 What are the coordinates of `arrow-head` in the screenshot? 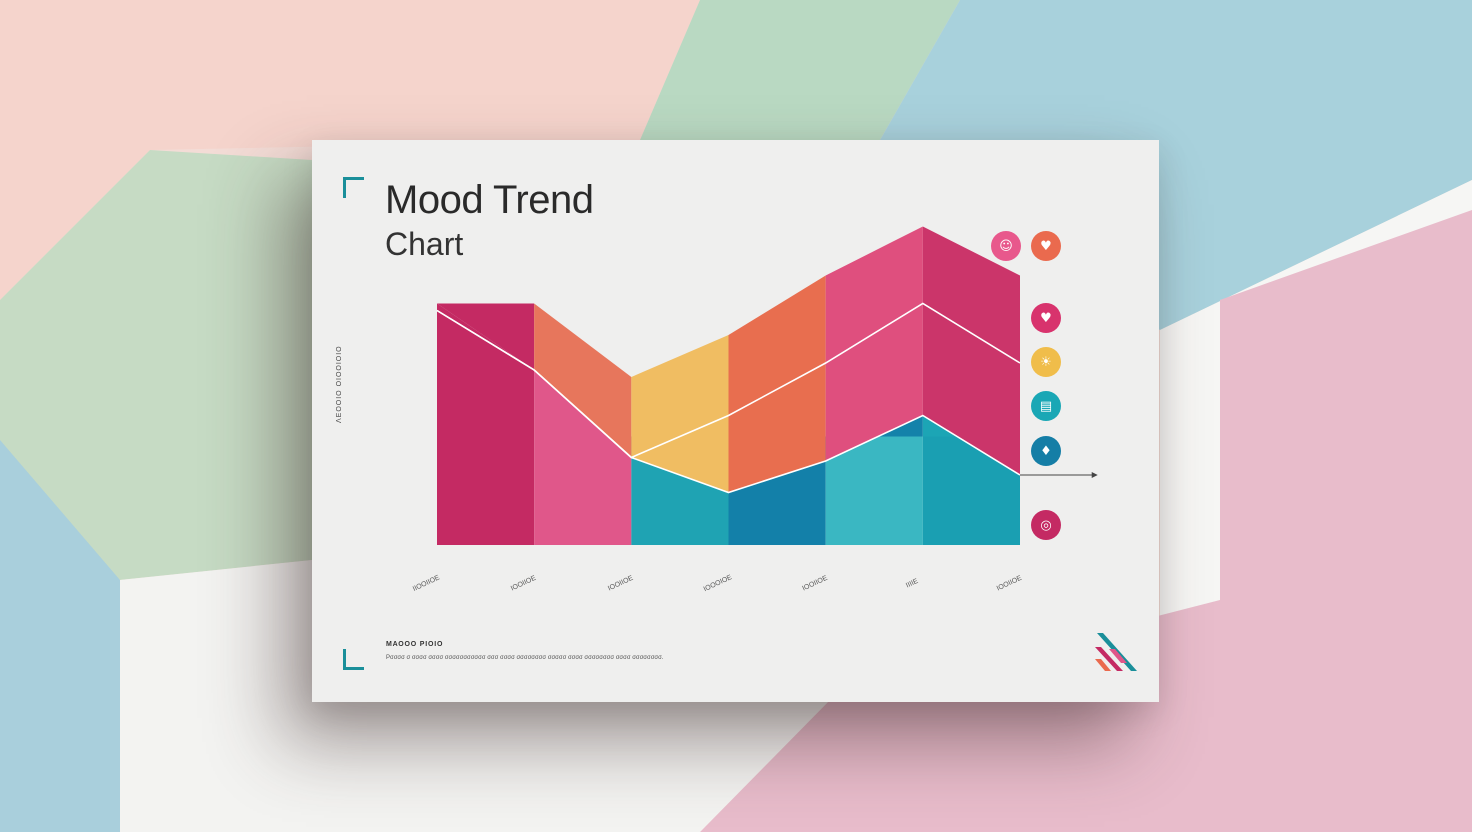 It's located at (1094, 475).